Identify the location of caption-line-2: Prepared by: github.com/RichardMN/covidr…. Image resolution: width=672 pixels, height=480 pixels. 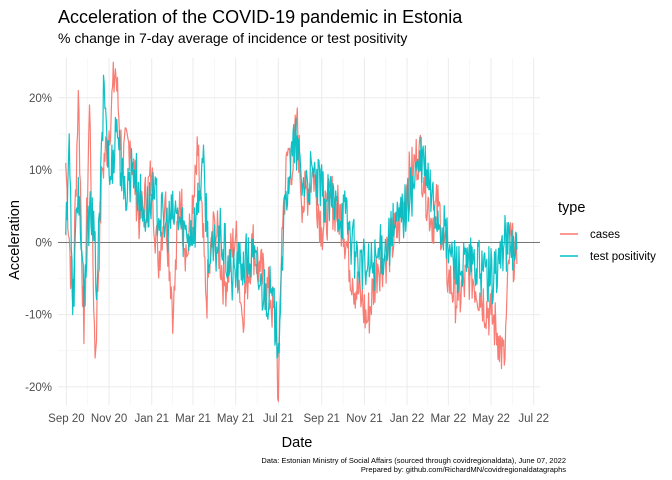
(463, 469).